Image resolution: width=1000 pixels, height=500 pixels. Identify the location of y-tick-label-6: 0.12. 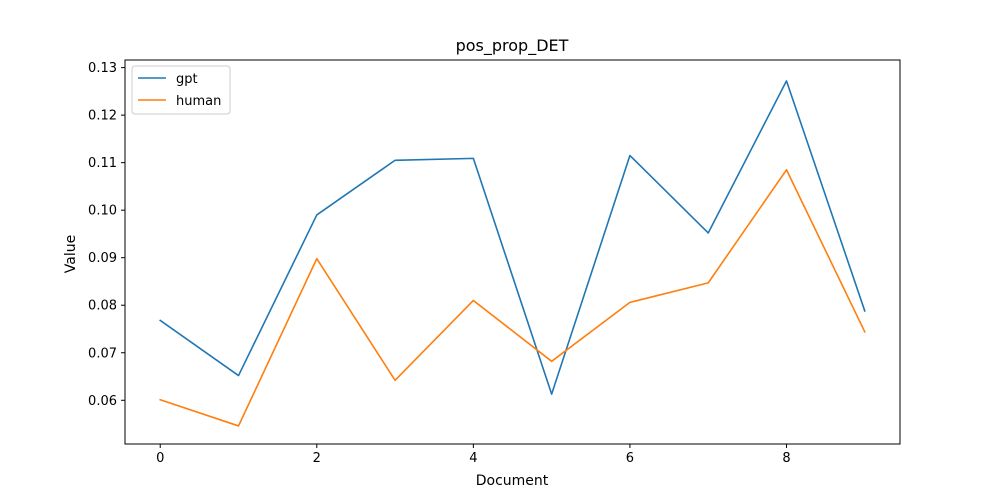
(102, 116).